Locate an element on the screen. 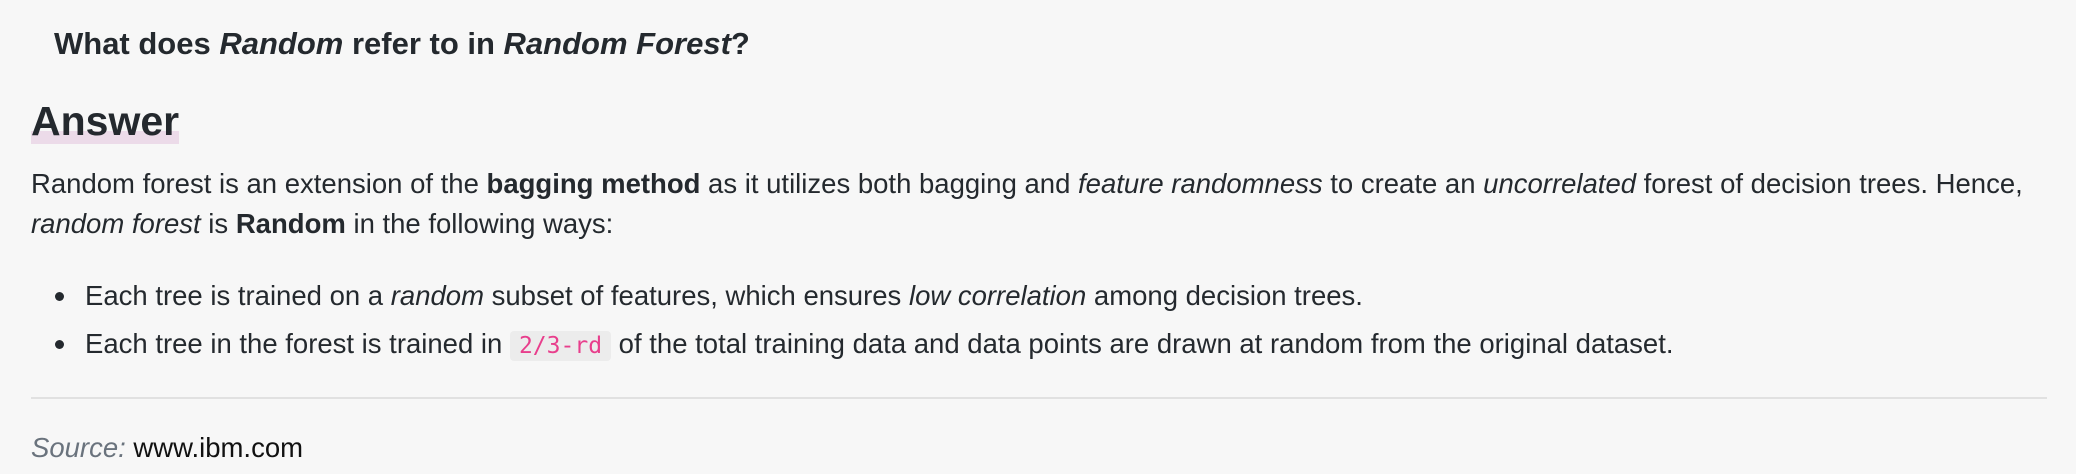 The width and height of the screenshot is (2076, 474). list-item-text: subset of features, which ensures is located at coordinates (696, 295).